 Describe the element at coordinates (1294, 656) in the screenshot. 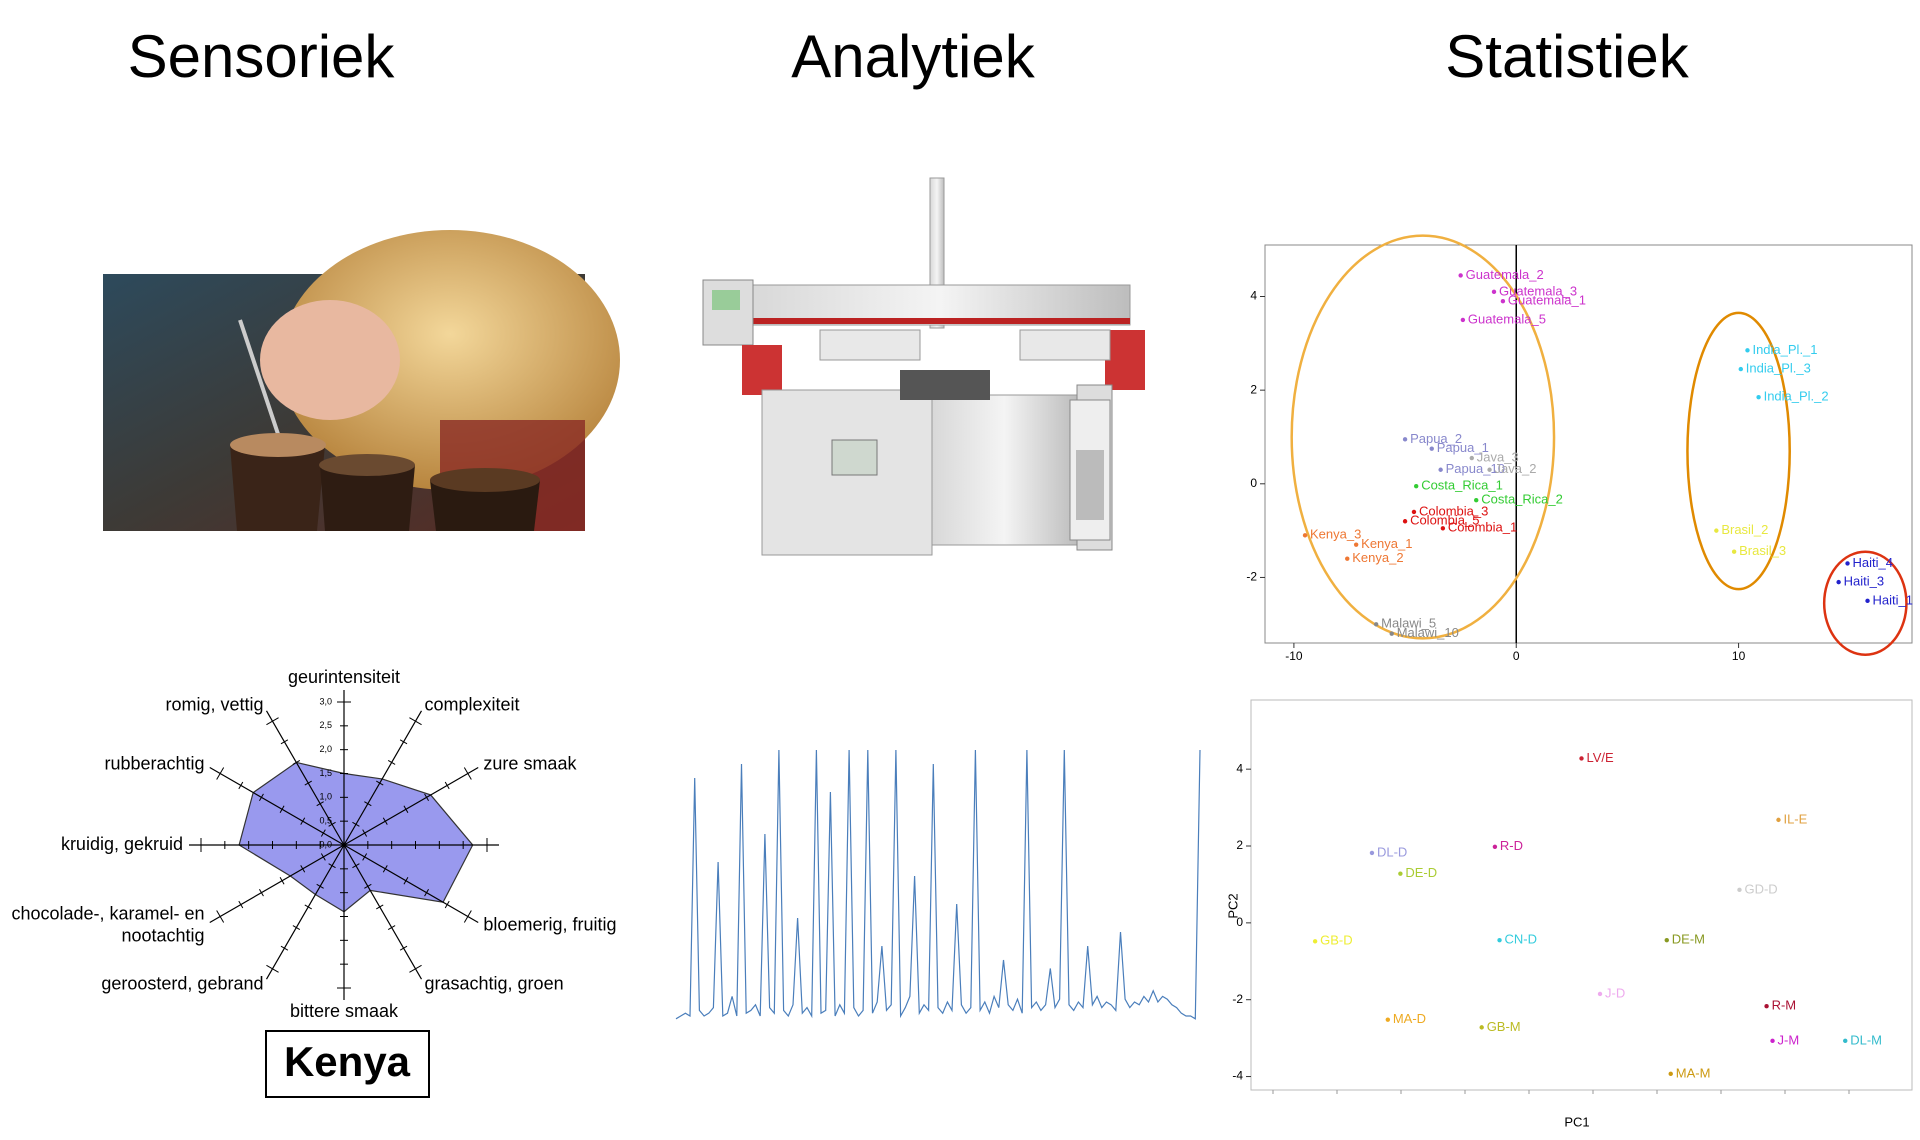

I see `x-tick-label: -10` at that location.